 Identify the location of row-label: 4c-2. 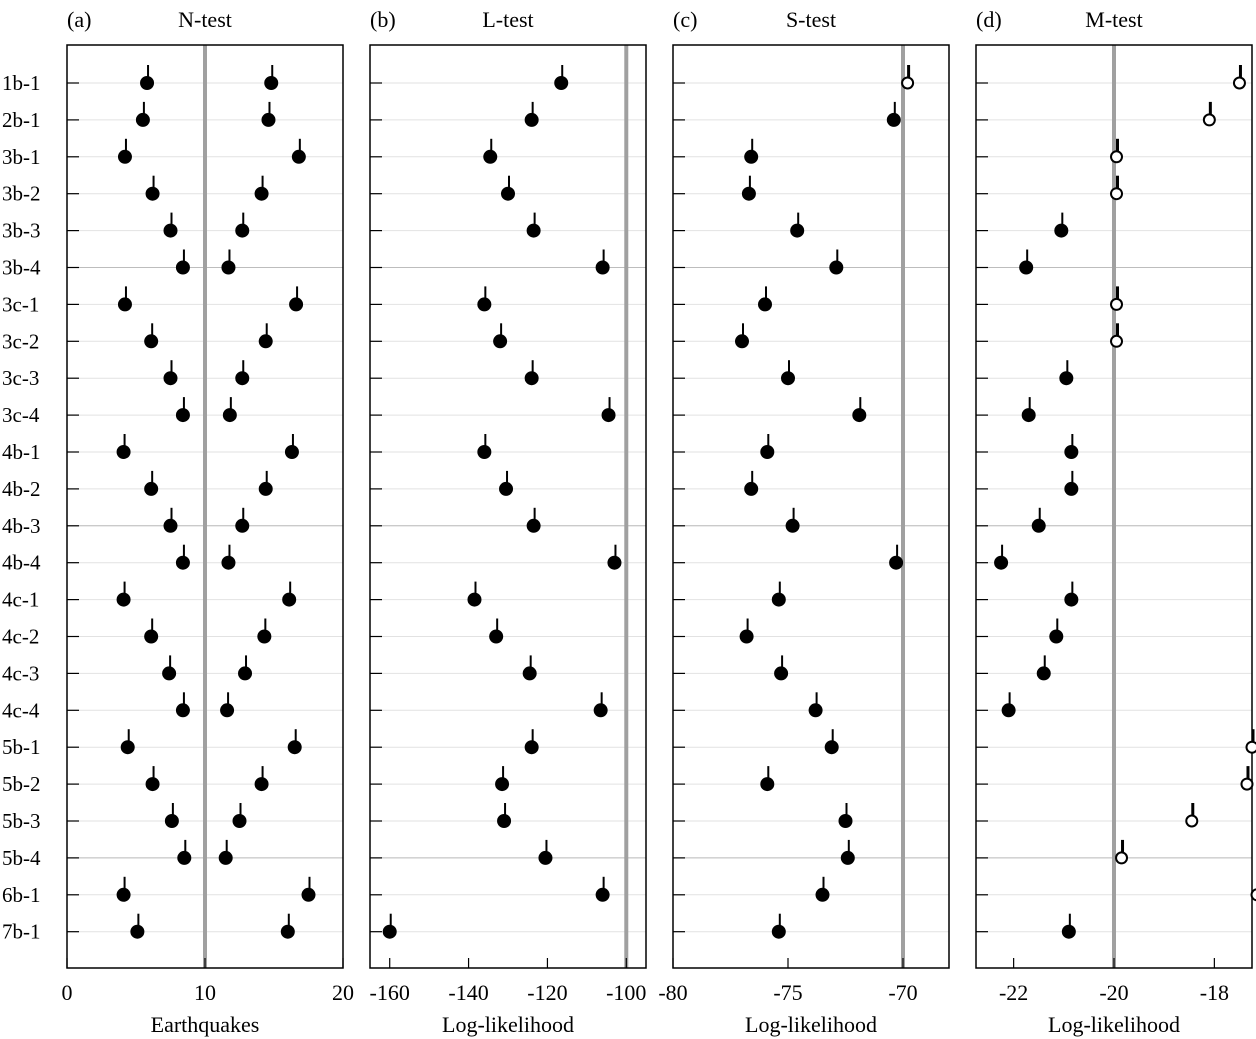
(20, 637).